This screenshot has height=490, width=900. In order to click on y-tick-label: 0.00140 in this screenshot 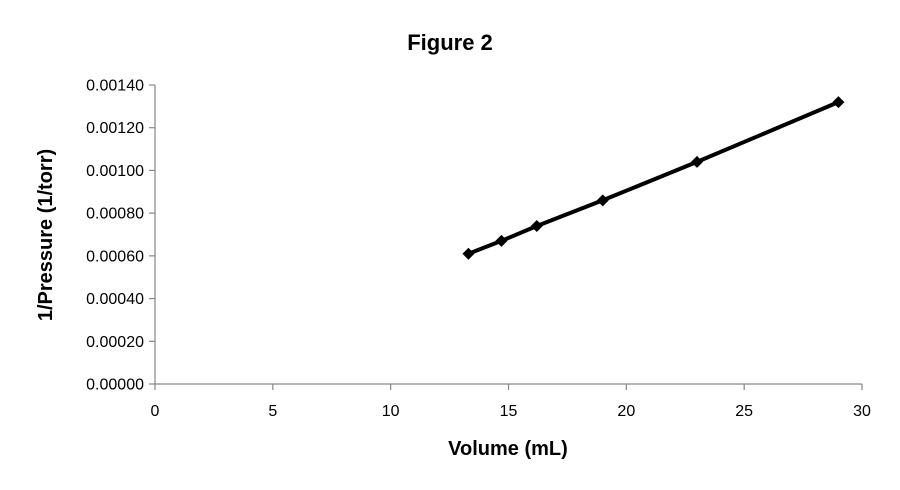, I will do `click(115, 86)`.